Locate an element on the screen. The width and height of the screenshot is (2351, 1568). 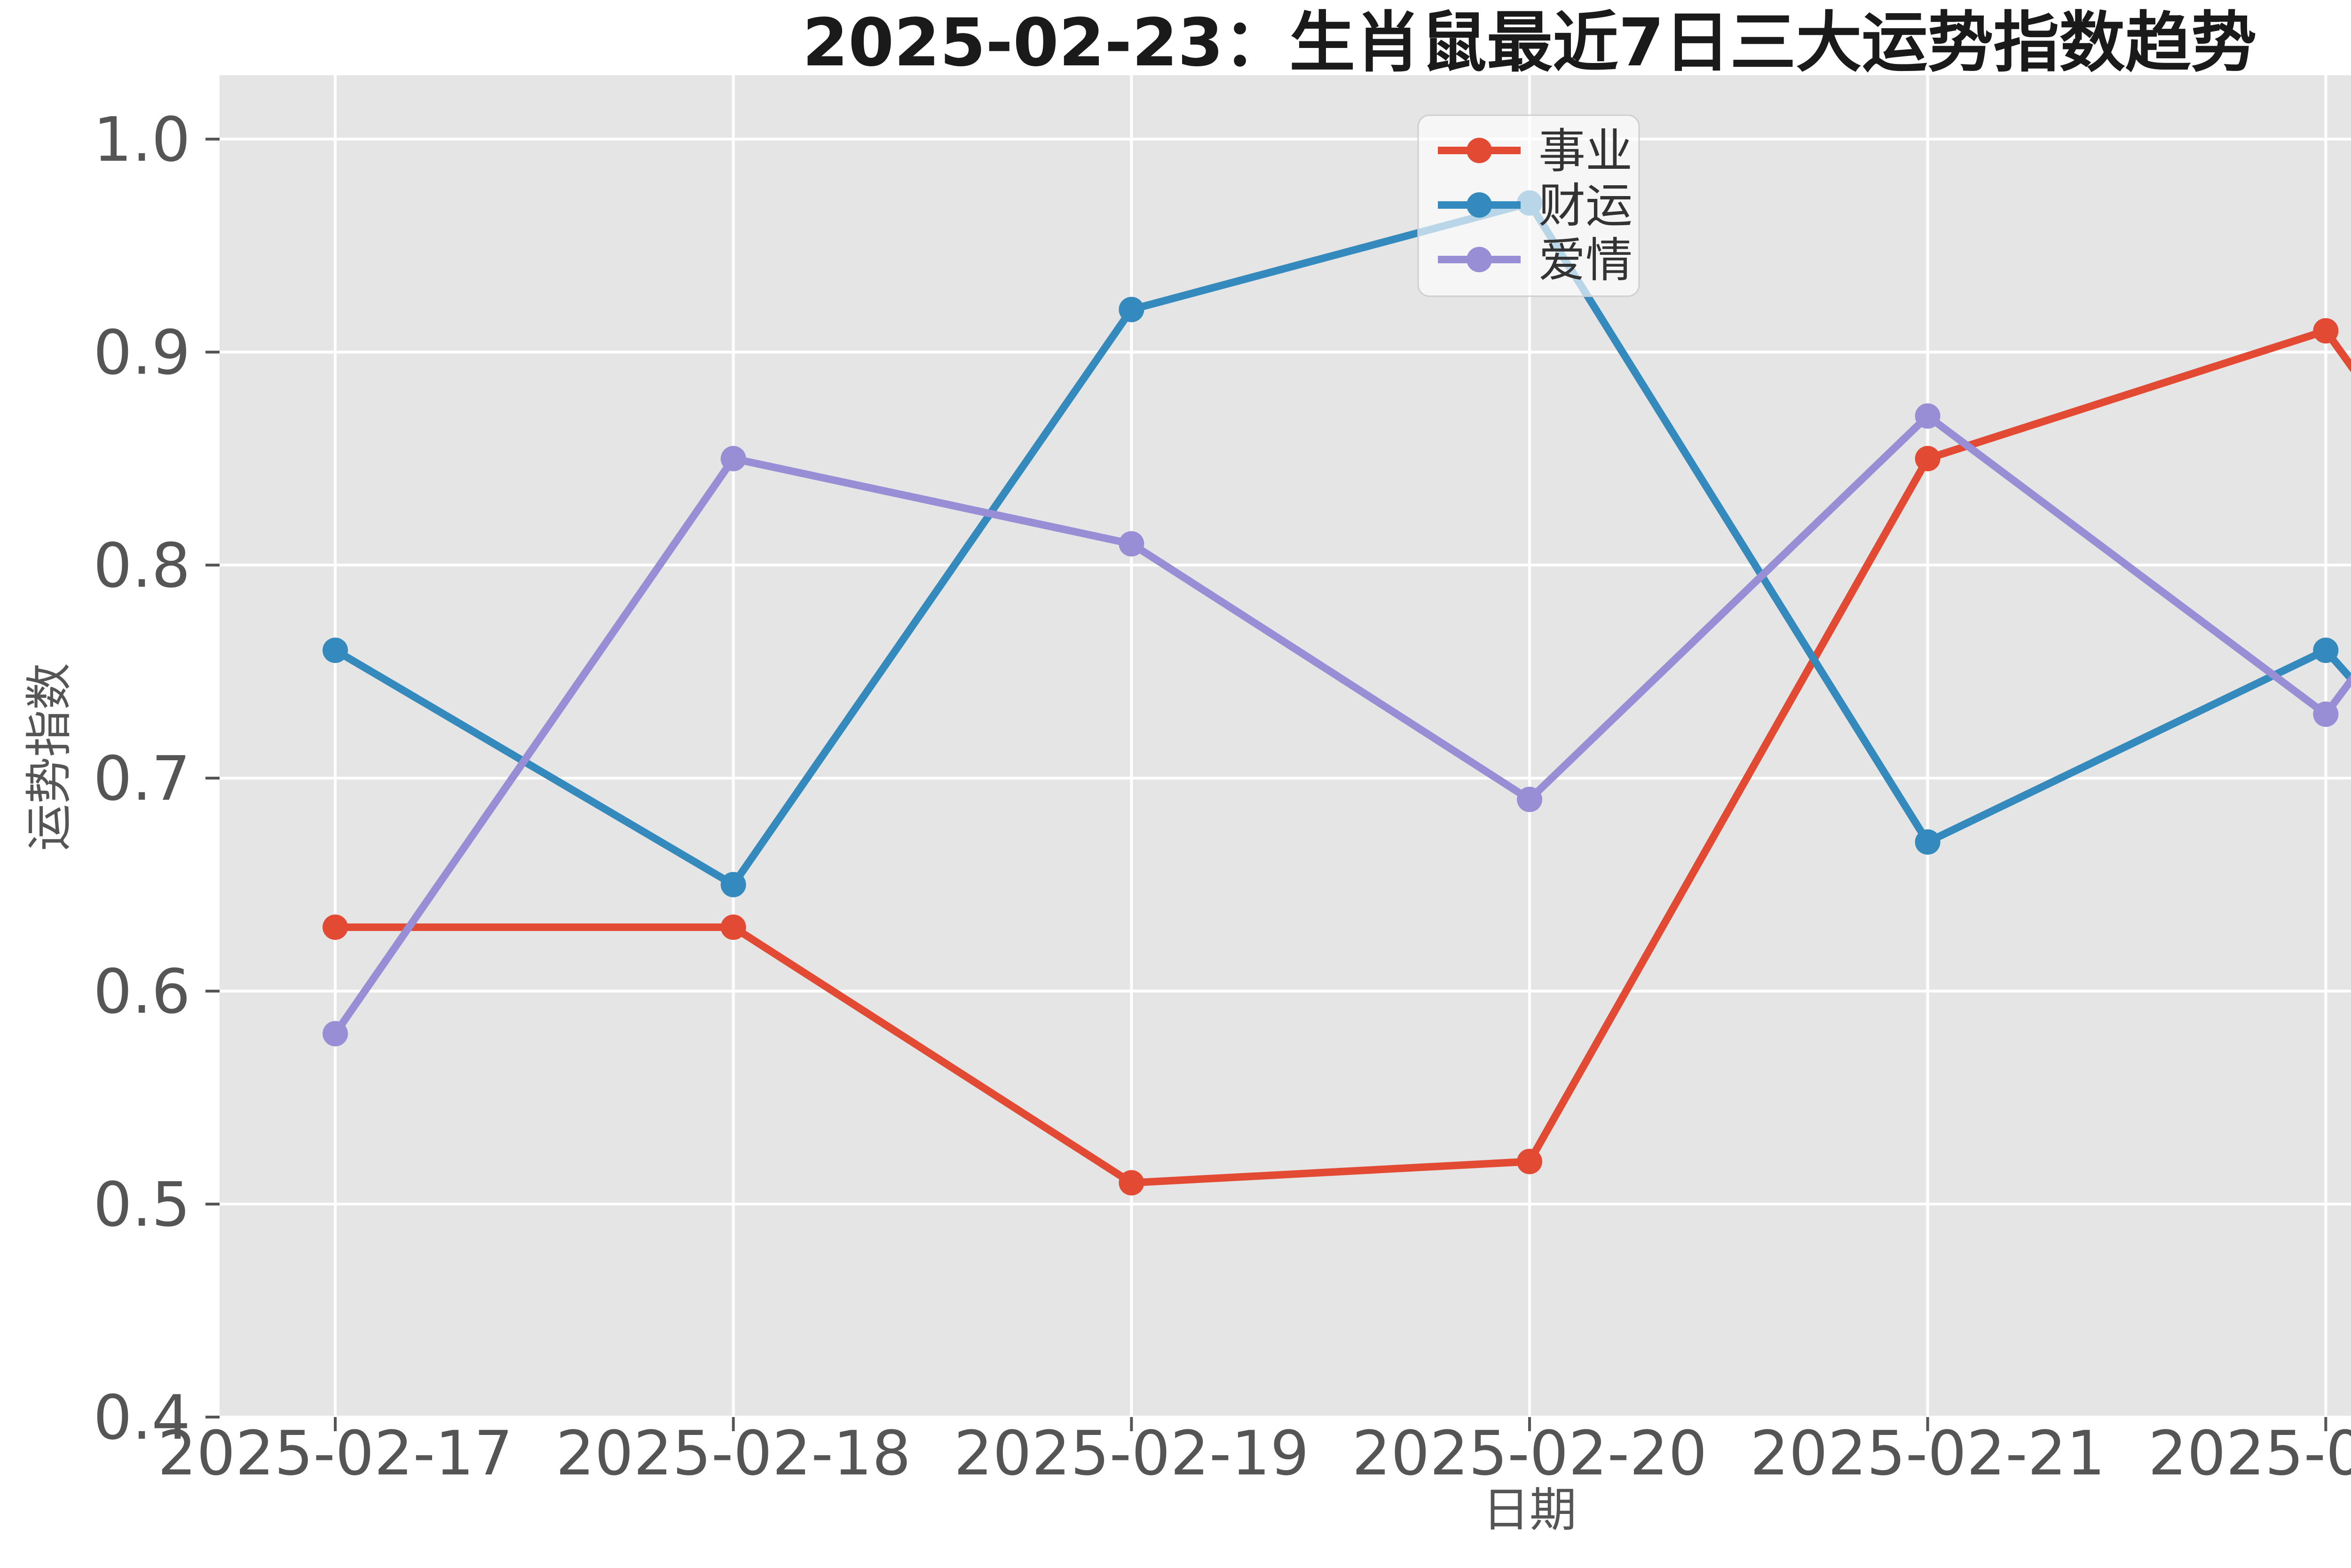
y-tick-label: 0.8 is located at coordinates (141, 565).